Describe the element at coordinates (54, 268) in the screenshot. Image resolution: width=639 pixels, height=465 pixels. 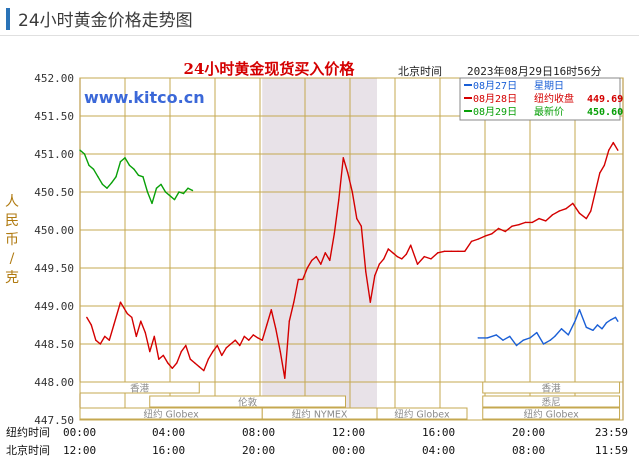
I see `y-tick-label: 449.50` at that location.